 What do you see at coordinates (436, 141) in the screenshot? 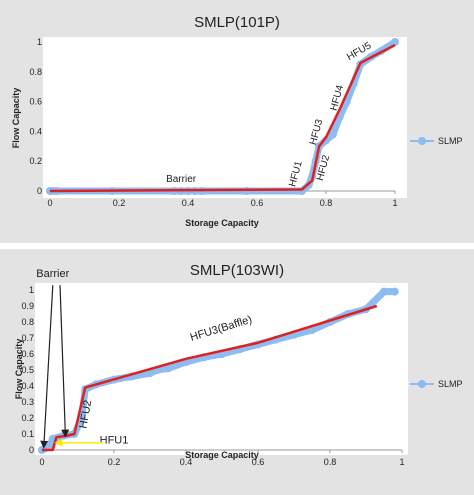
I see `chart1-legend: SLMP` at bounding box center [436, 141].